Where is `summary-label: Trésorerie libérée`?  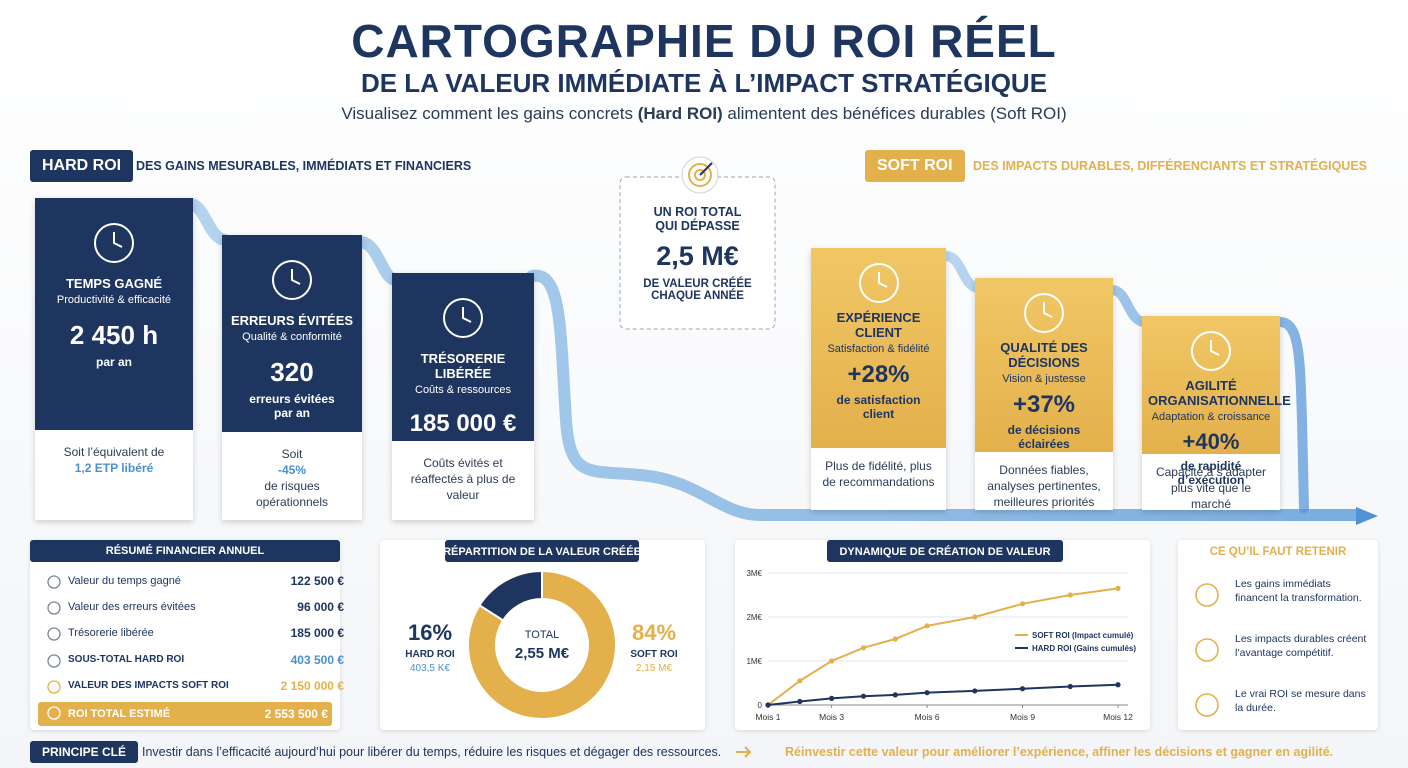 summary-label: Trésorerie libérée is located at coordinates (111, 633).